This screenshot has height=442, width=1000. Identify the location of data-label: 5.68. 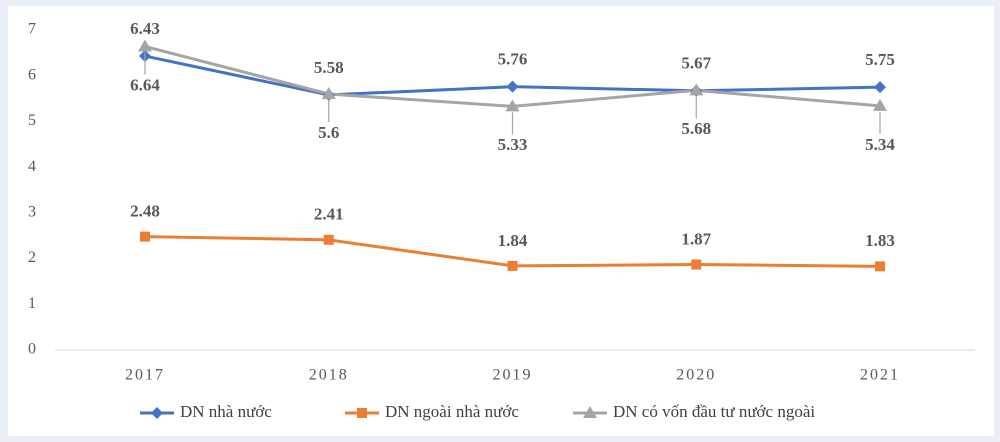
(696, 128).